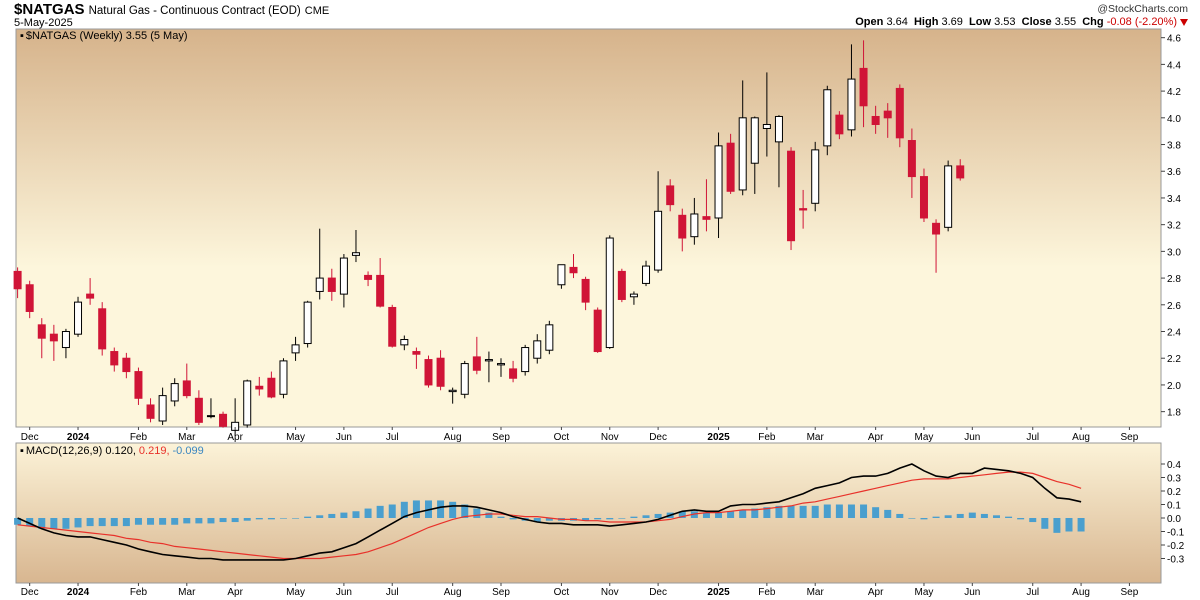 The image size is (1200, 600). What do you see at coordinates (1174, 199) in the screenshot?
I see `price-y-tick-label: 3.4` at bounding box center [1174, 199].